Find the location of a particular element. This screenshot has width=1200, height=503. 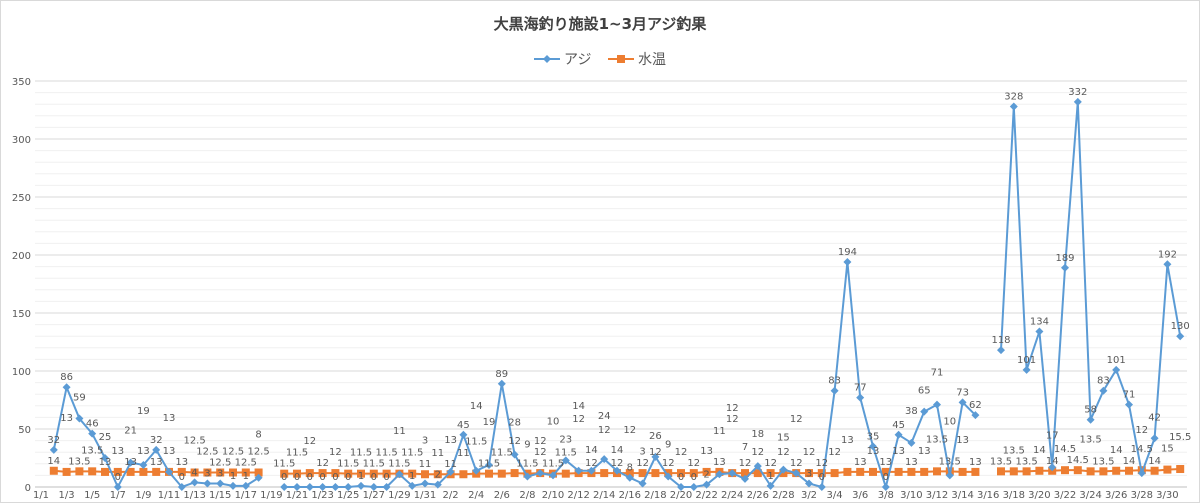

data-label-aji: 332 is located at coordinates (1077, 92).